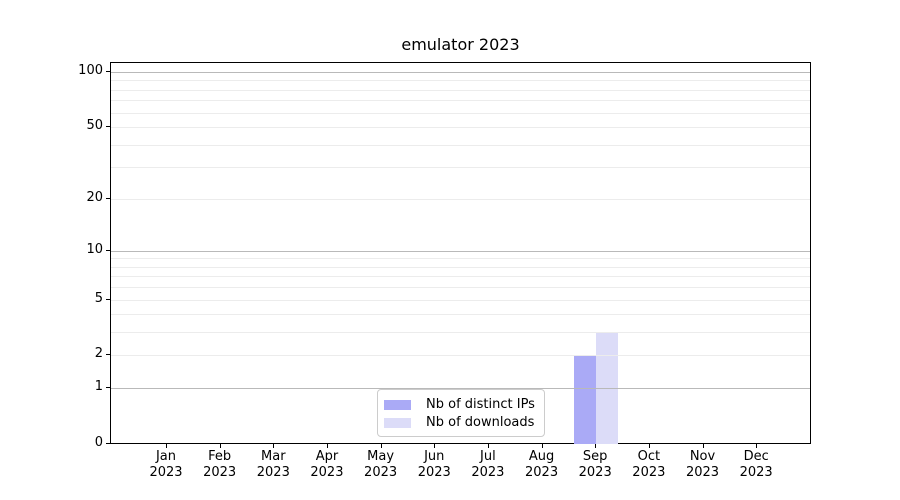 Image resolution: width=900 pixels, height=500 pixels. What do you see at coordinates (98, 387) in the screenshot?
I see `y-tick-label: 1` at bounding box center [98, 387].